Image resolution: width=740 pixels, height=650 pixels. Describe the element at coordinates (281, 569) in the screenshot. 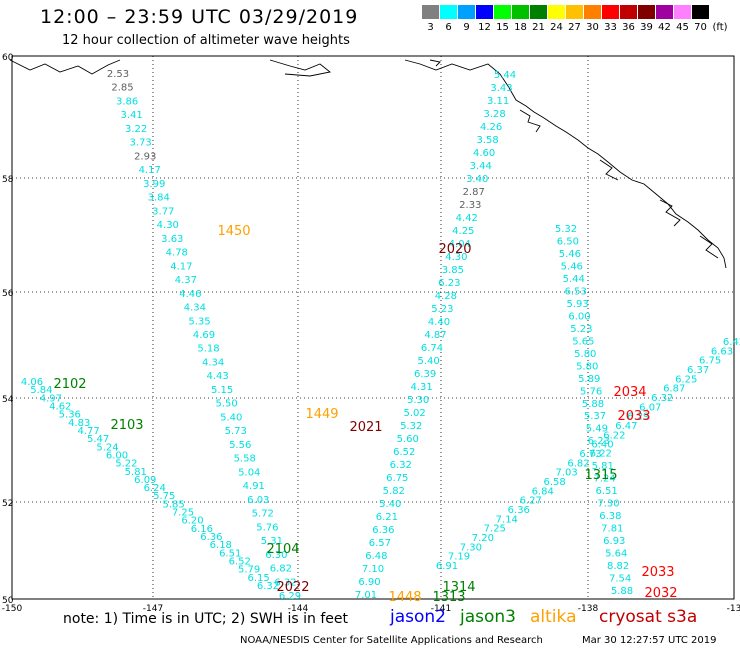

I see `swh-value: 6.82` at that location.